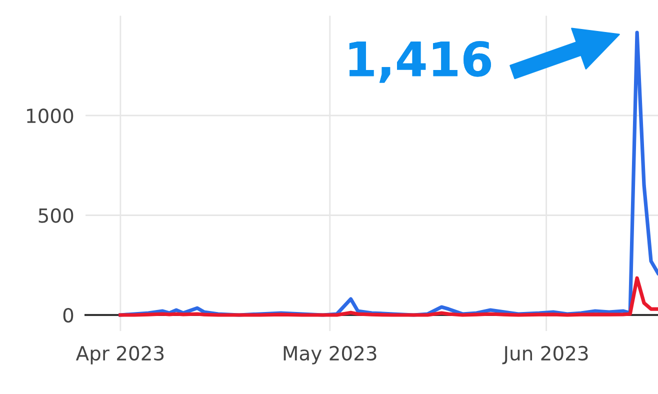 This screenshot has height=394, width=658. Describe the element at coordinates (545, 355) in the screenshot. I see `x-tick-label: Jun 2023` at that location.